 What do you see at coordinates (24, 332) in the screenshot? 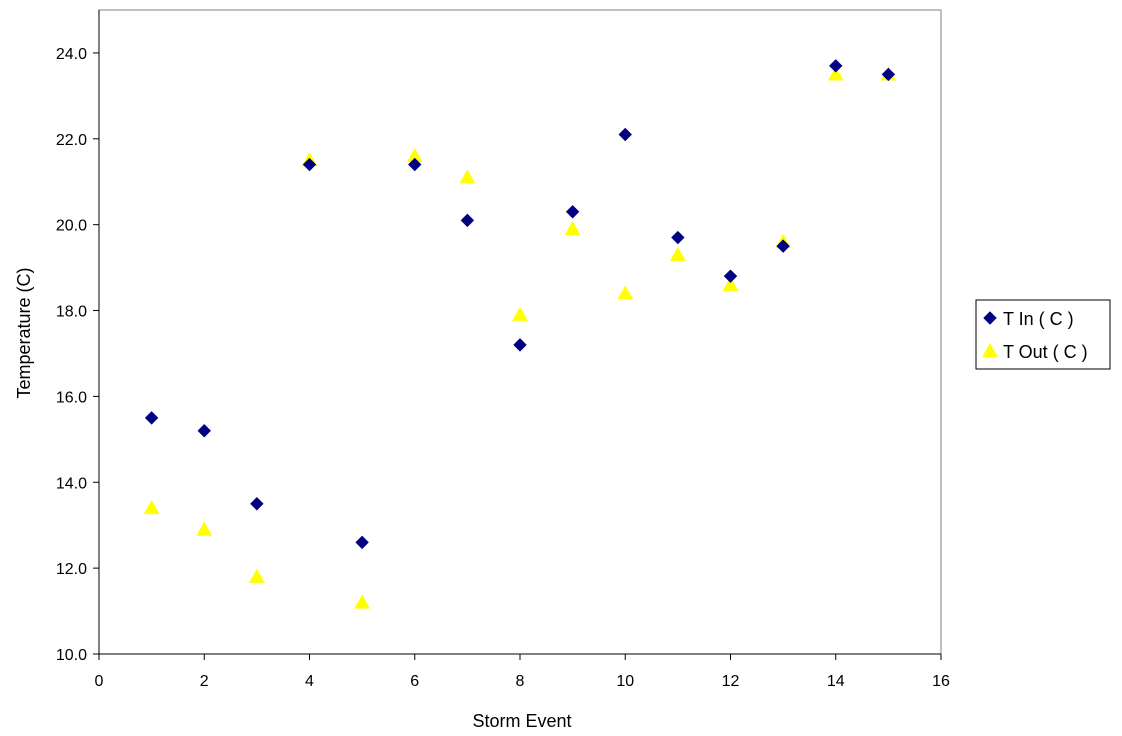
I see `y-axis-title: Temperature (C)` at bounding box center [24, 332].